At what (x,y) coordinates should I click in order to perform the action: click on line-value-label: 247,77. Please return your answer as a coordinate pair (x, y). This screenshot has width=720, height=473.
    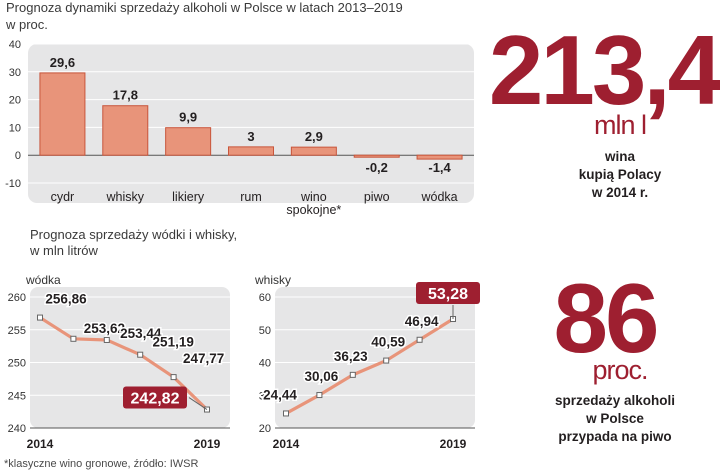
    Looking at the image, I should click on (203, 358).